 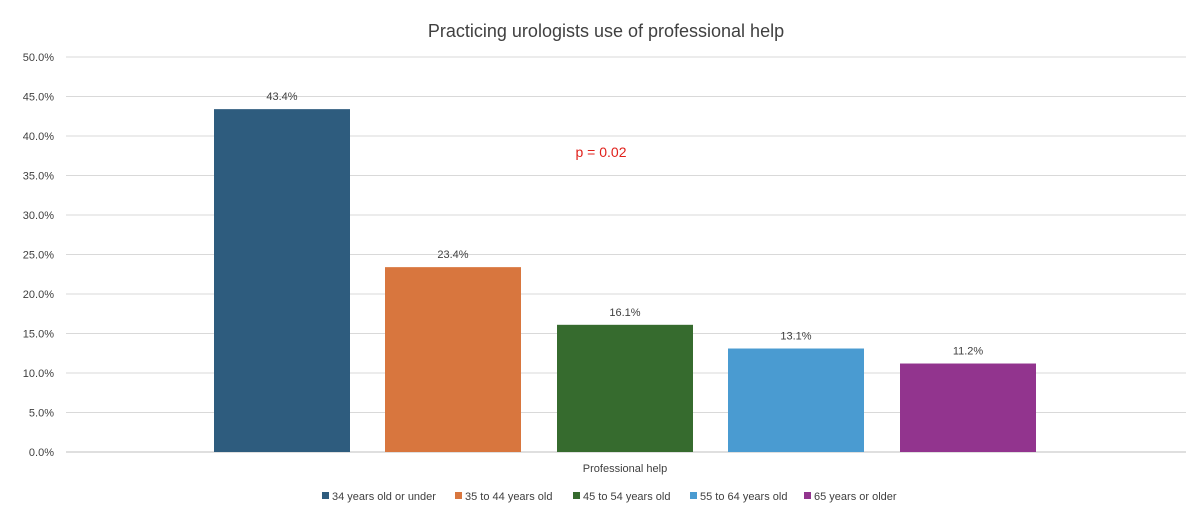 I want to click on y-tick-label: 25.0%, so click(x=38, y=256).